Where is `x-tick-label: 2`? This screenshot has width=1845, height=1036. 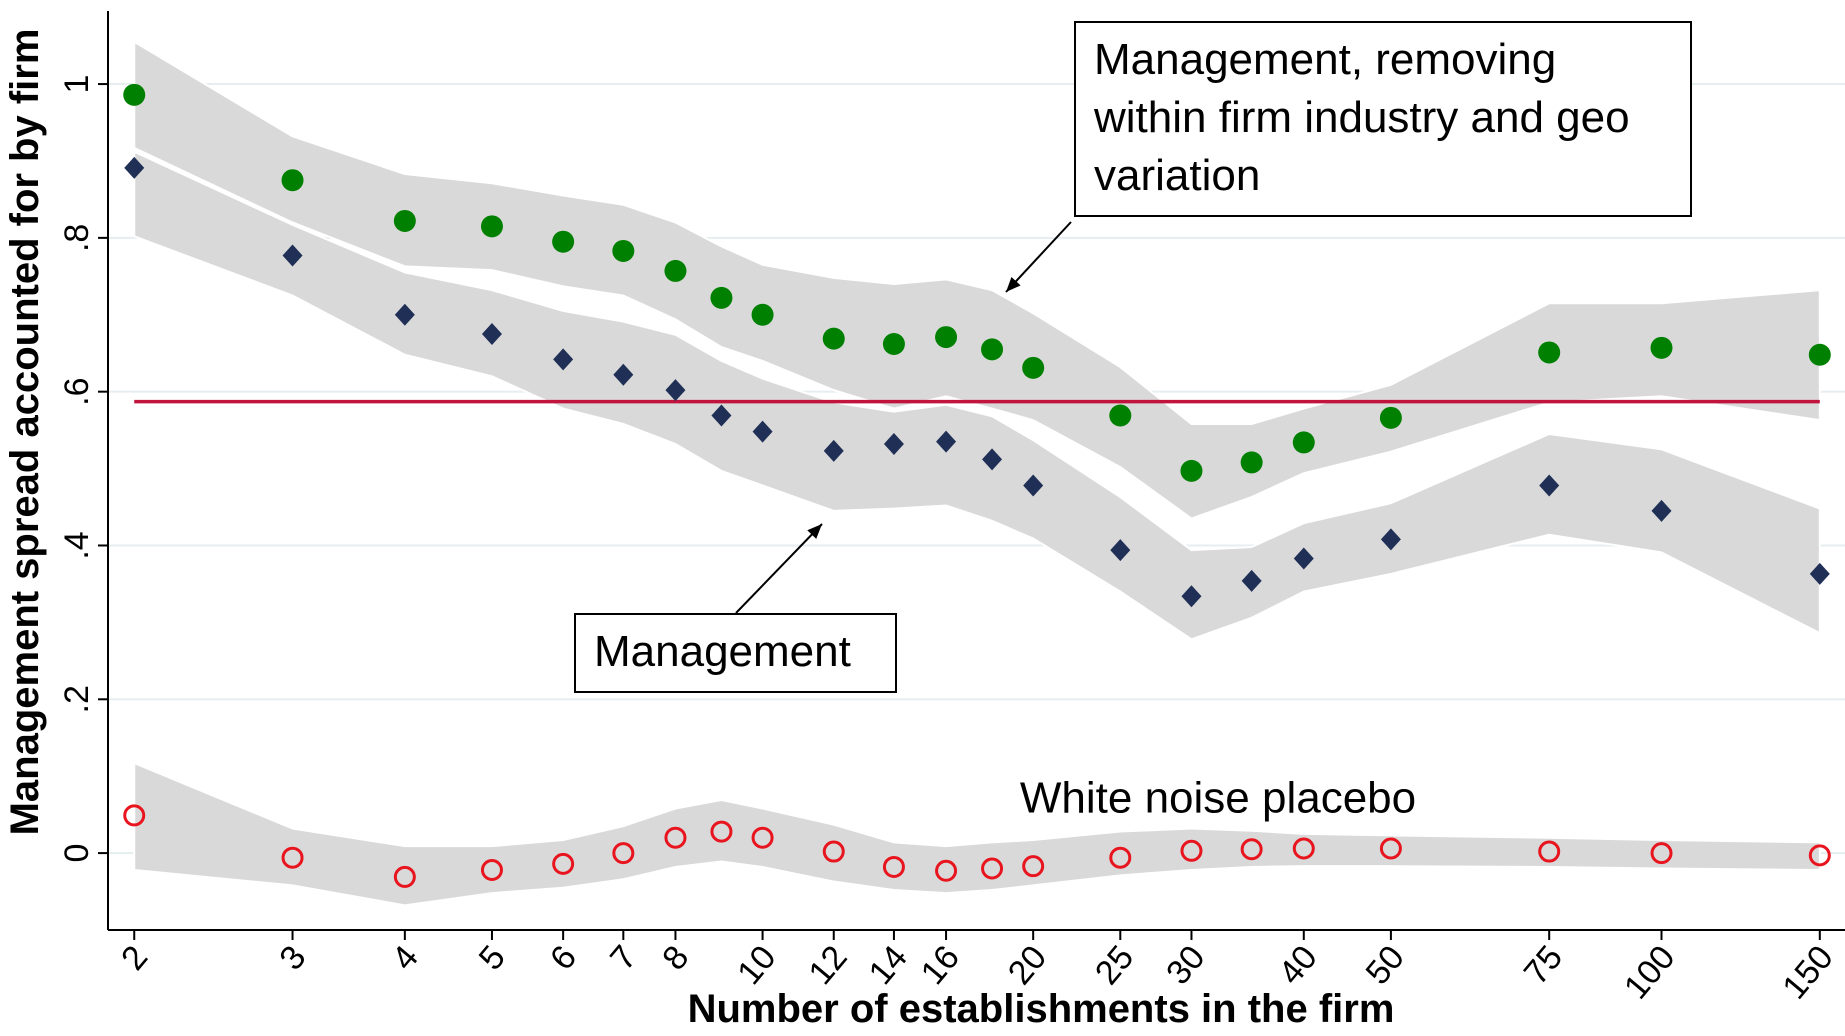
x-tick-label: 2 is located at coordinates (134, 957).